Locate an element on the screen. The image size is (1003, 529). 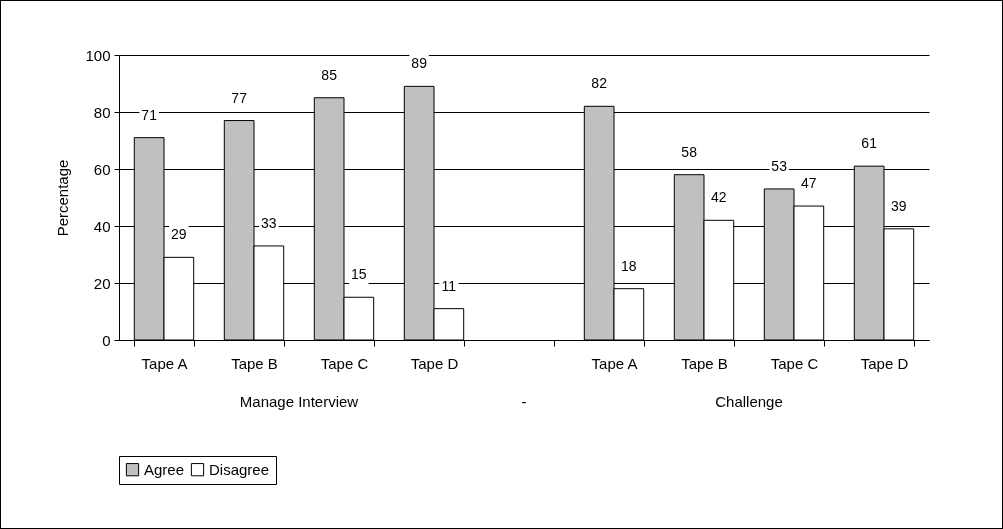
data-label: 53 is located at coordinates (779, 165).